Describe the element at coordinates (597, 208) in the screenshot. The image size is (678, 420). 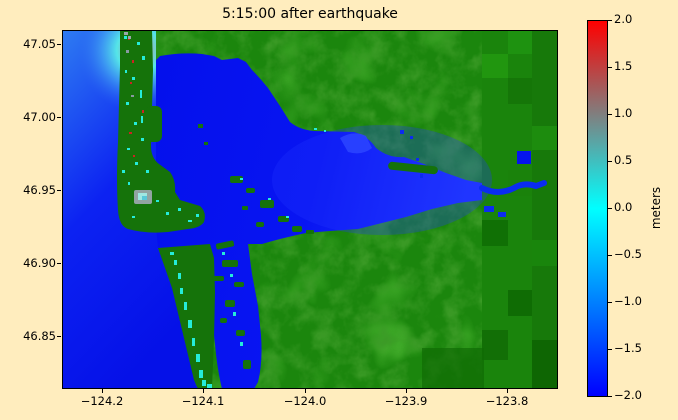
I see `colorbar` at that location.